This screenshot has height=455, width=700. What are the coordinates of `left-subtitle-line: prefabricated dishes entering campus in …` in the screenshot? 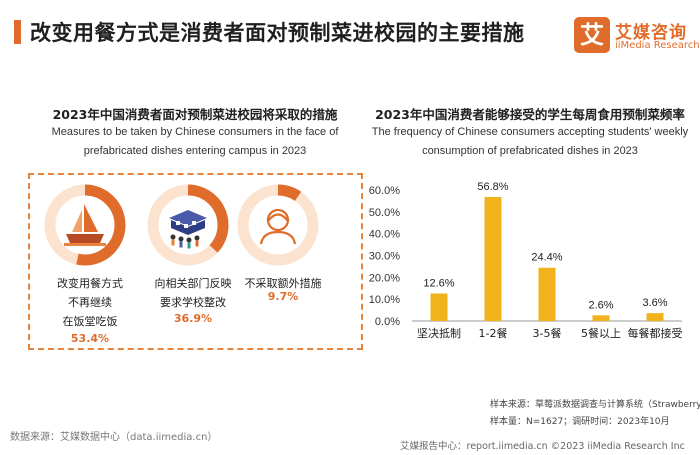 It's located at (195, 151).